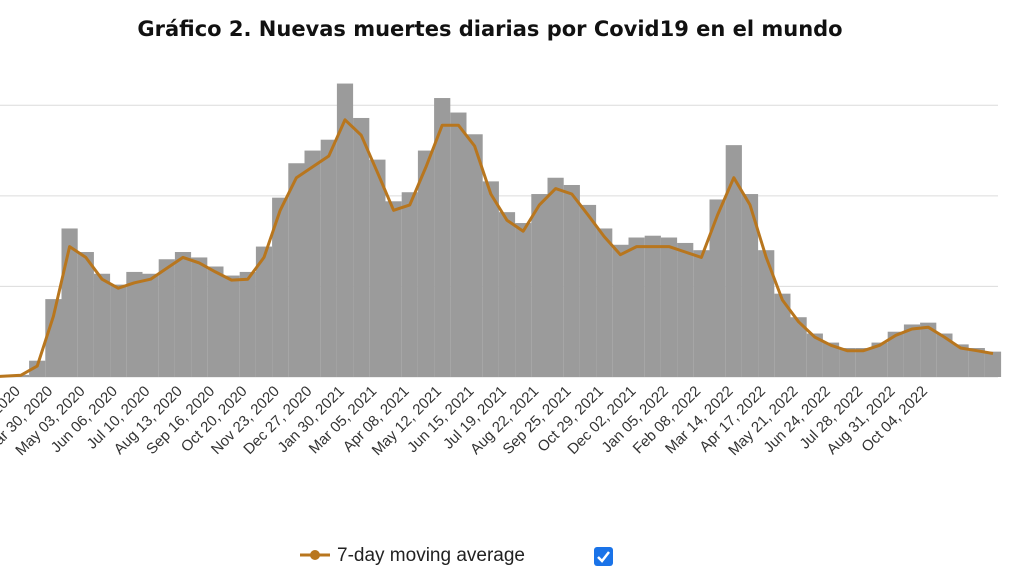  Describe the element at coordinates (315, 555) in the screenshot. I see `legend-marker` at that location.